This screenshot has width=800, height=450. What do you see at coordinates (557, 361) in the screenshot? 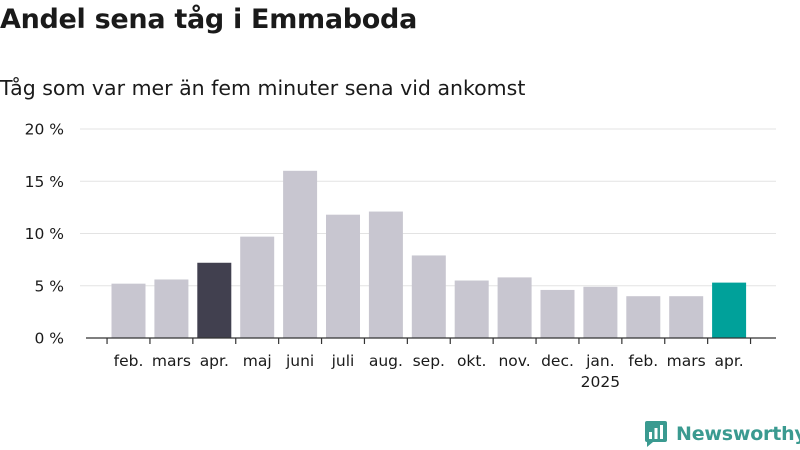
I see `x-tick-label: dec.` at bounding box center [557, 361].